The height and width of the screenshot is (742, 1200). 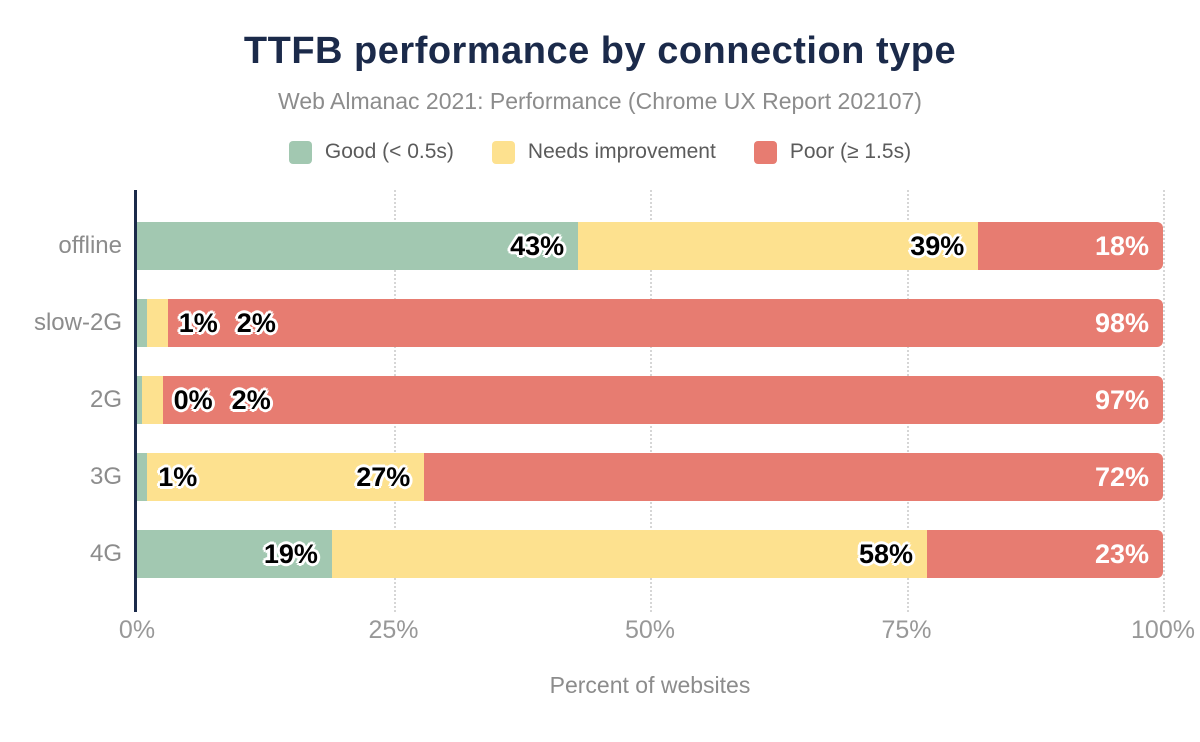 What do you see at coordinates (937, 246) in the screenshot?
I see `bar-value-label: 39%` at bounding box center [937, 246].